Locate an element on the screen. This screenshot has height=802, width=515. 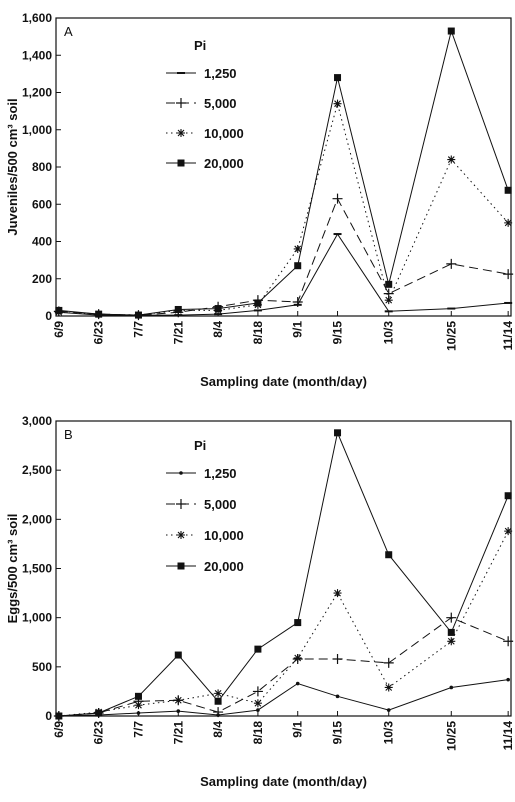
panel-label: B is located at coordinates (68, 434).